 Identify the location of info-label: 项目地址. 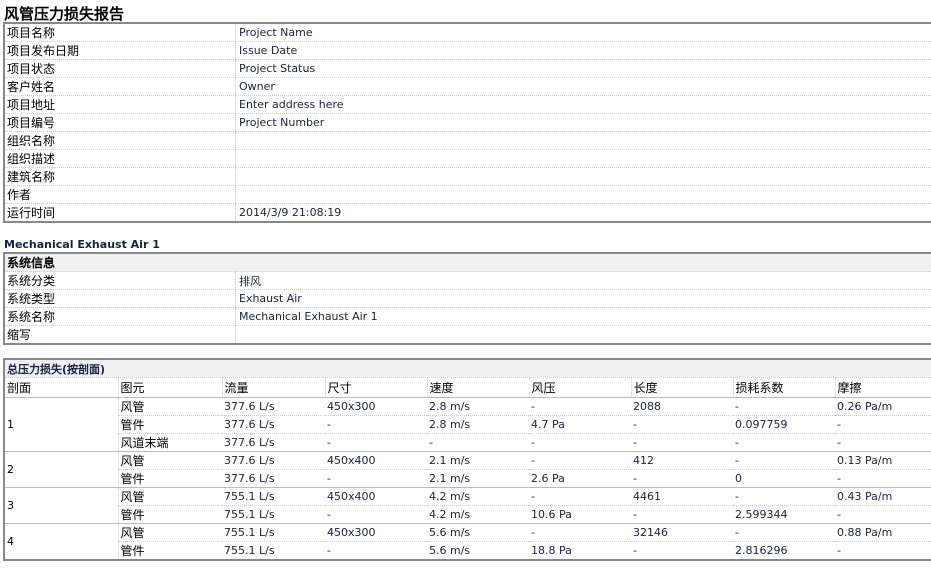
(120, 104).